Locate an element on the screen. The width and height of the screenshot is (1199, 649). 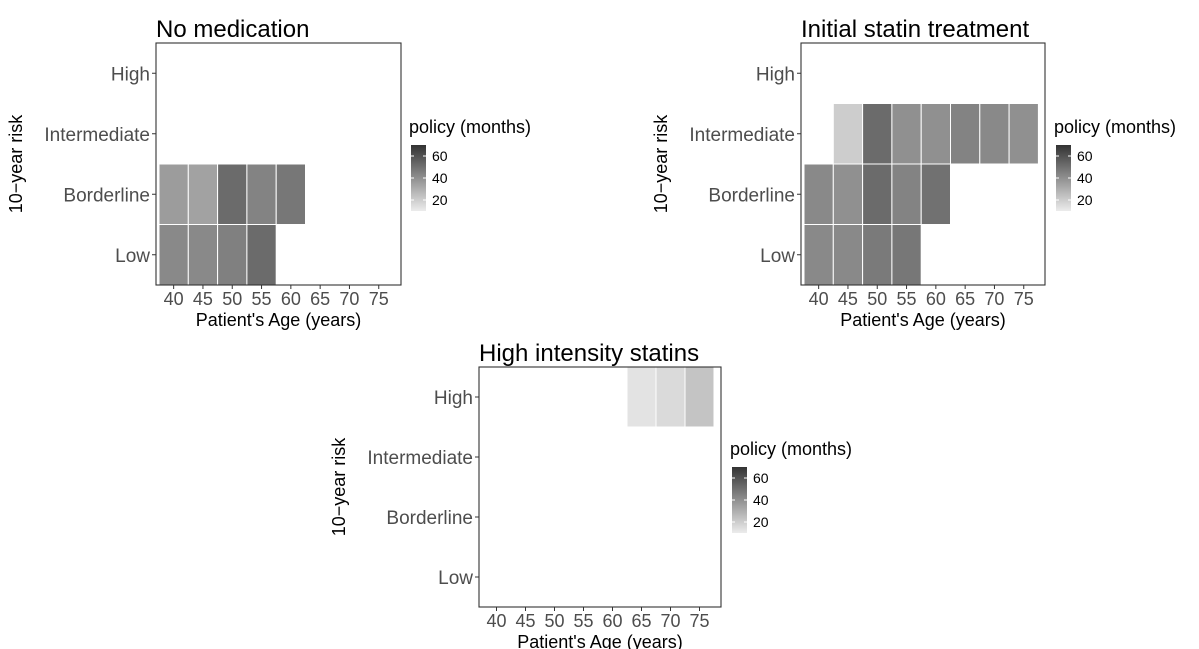
panel-title: High intensity statins is located at coordinates (589, 353).